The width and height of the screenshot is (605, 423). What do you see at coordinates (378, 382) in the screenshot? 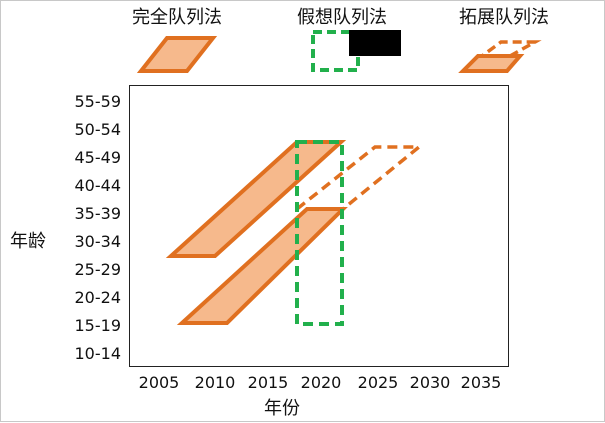
I see `x-tick-label: 2025` at bounding box center [378, 382].